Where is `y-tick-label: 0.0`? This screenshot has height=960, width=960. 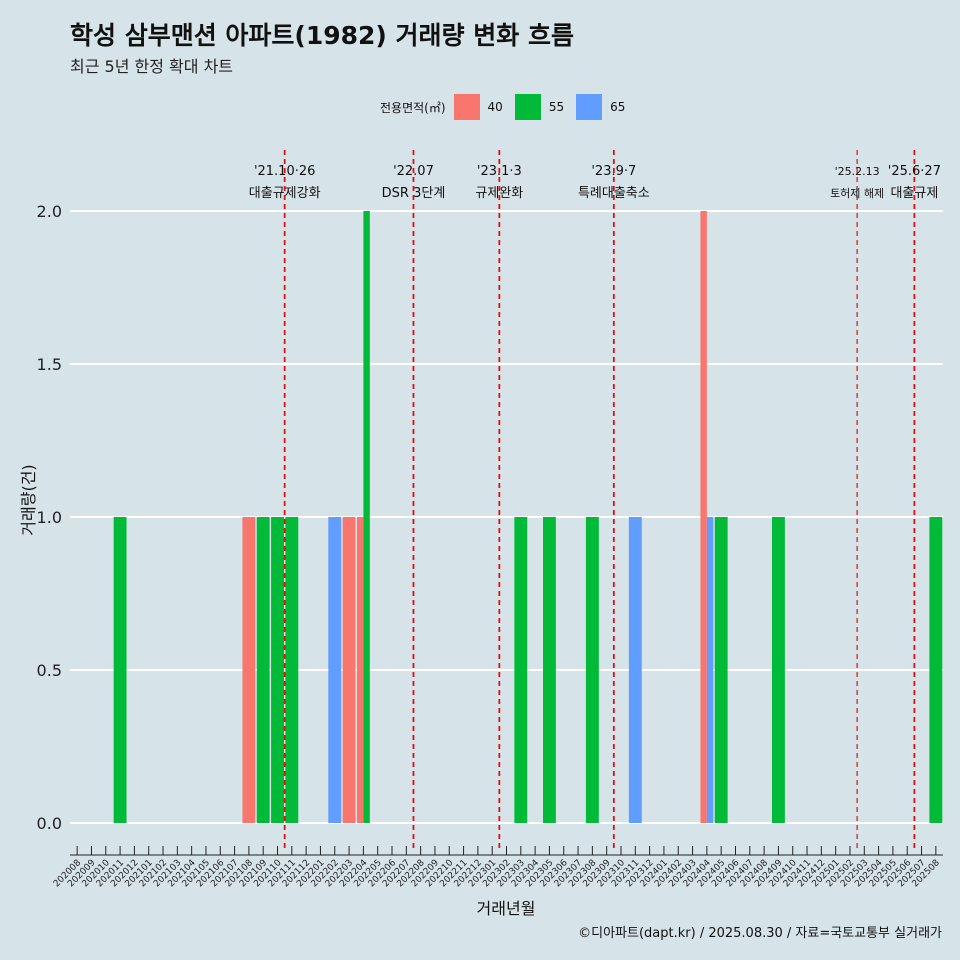
y-tick-label: 0.0 is located at coordinates (49, 823).